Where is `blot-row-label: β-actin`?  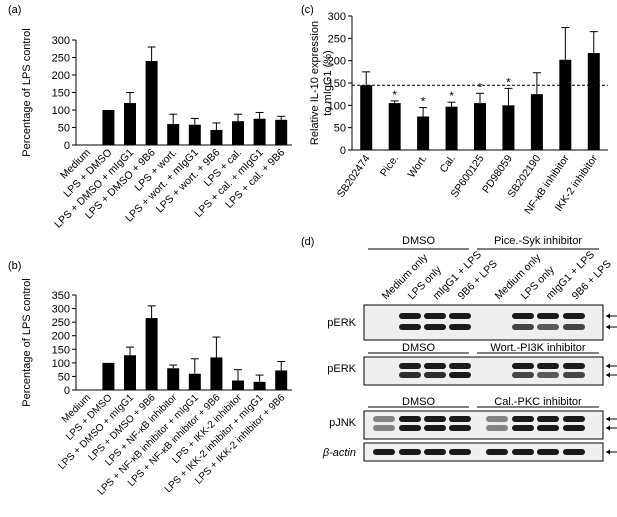 blot-row-label: β-actin is located at coordinates (339, 453).